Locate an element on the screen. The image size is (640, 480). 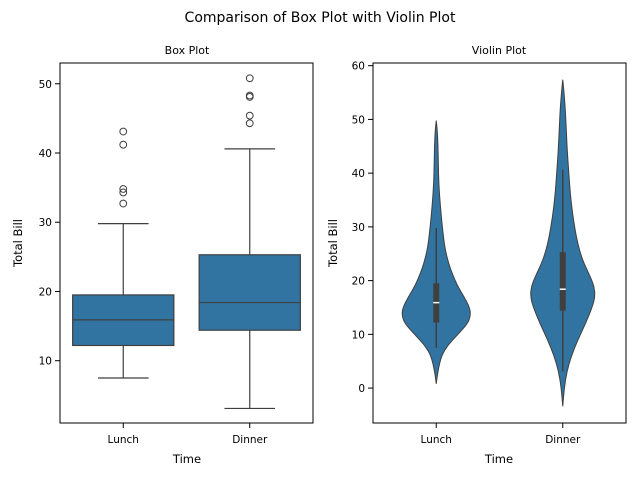
box-plot-ylabel: Total Bill is located at coordinates (18, 243).